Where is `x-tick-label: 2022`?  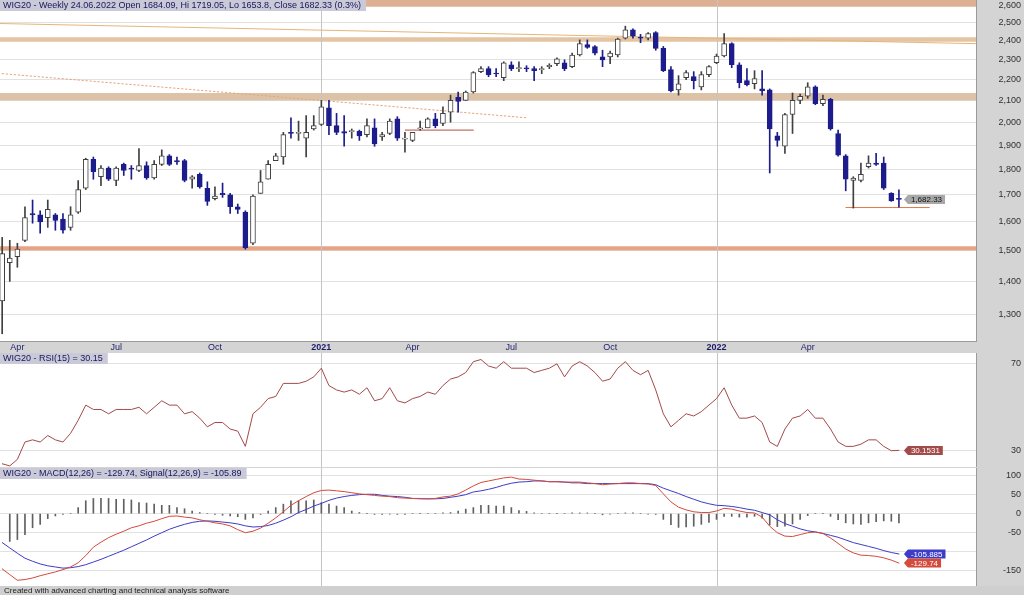 x-tick-label: 2022 is located at coordinates (716, 346).